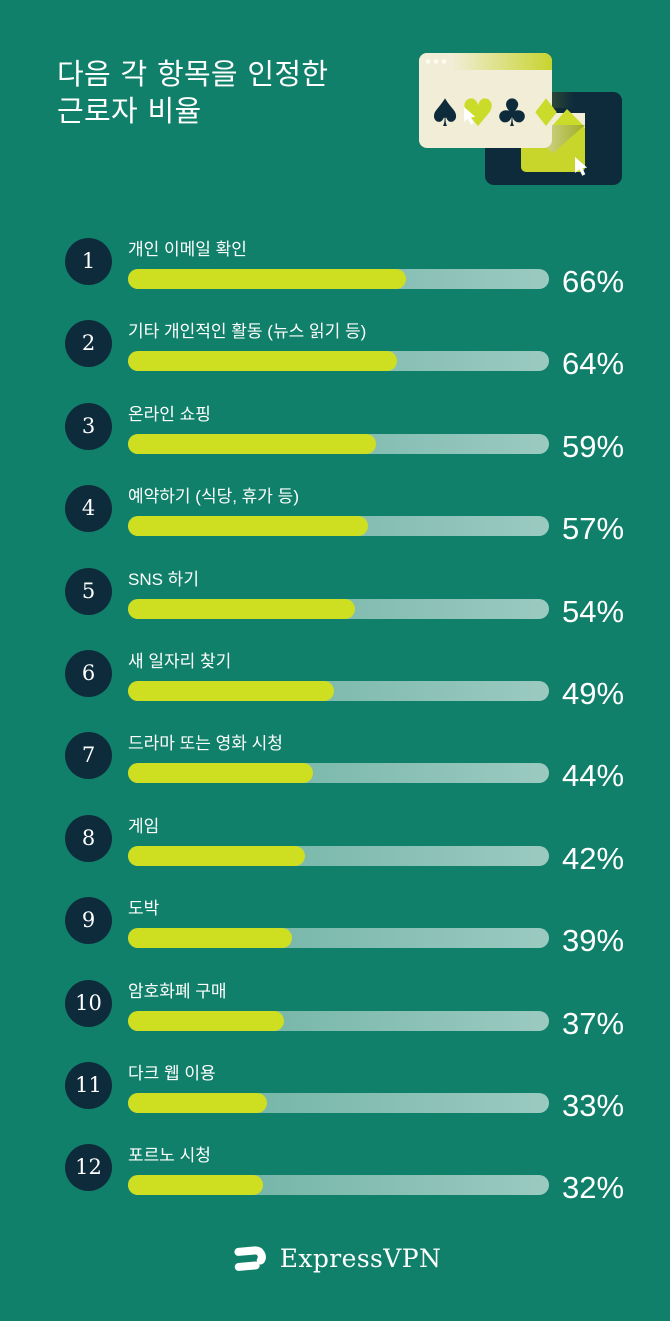 This screenshot has height=1321, width=670. I want to click on rank-badge: 6, so click(88, 673).